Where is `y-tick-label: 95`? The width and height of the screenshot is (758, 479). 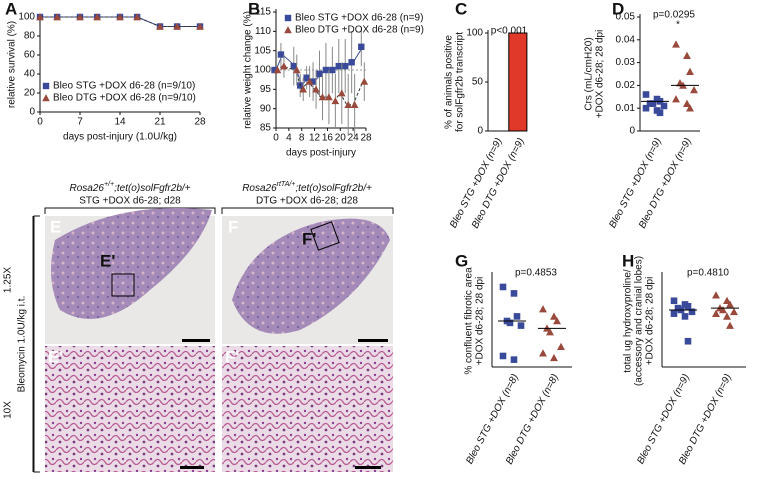 y-tick-label: 95 is located at coordinates (266, 89).